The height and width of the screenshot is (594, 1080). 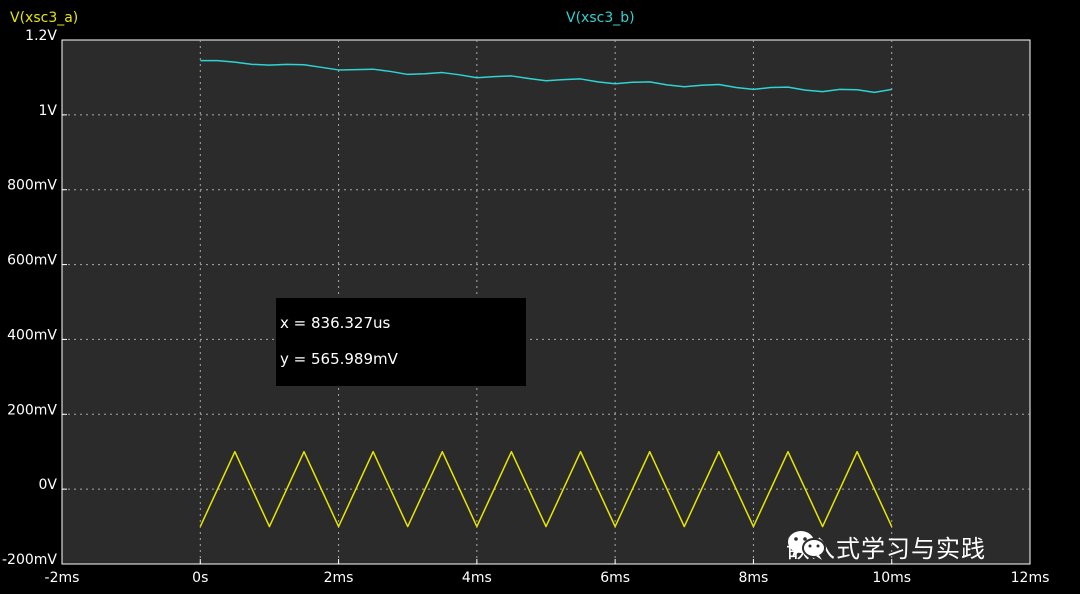 I want to click on y-tick-label: 600mV, so click(x=32, y=261).